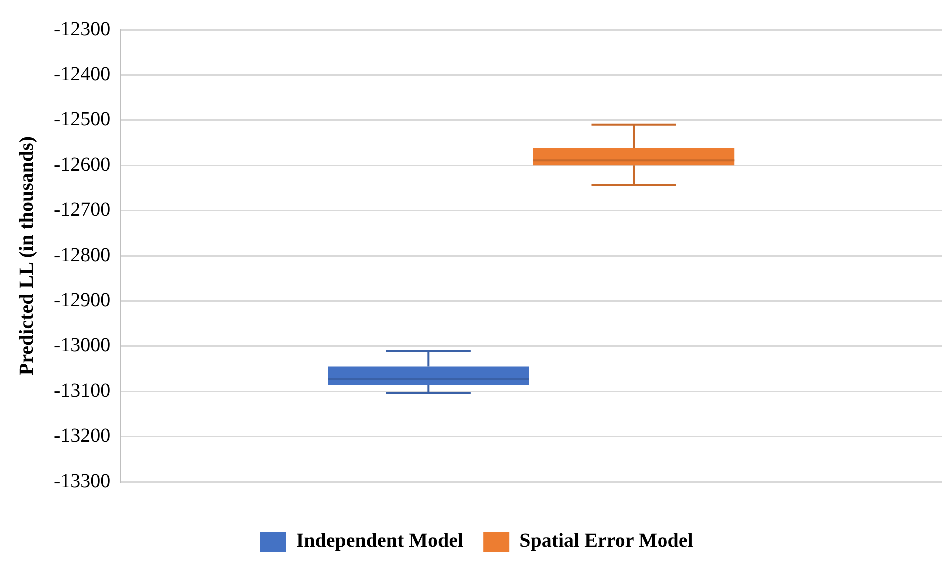 This screenshot has height=577, width=952. What do you see at coordinates (82, 165) in the screenshot?
I see `y-tick-label: -12600` at bounding box center [82, 165].